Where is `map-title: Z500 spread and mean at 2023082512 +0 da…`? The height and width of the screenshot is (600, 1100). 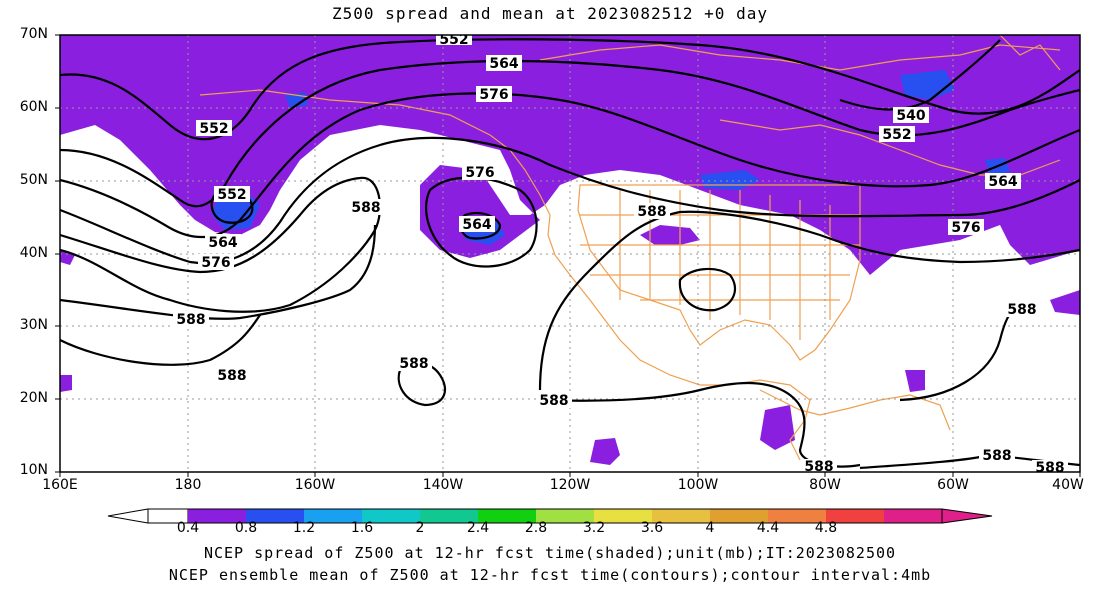 map-title: Z500 spread and mean at 2023082512 +0 da… is located at coordinates (550, 13).